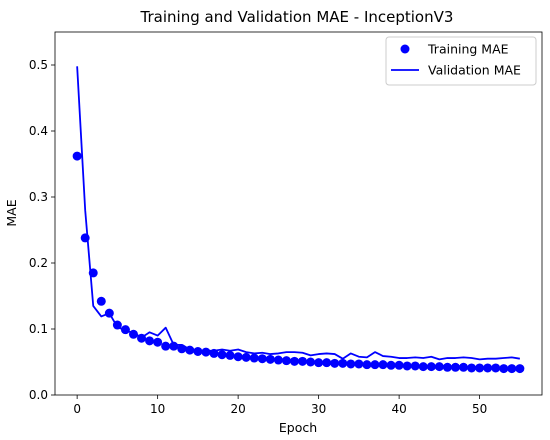 The image size is (550, 440). Describe the element at coordinates (298, 427) in the screenshot. I see `x-axis-label: Epoch` at that location.